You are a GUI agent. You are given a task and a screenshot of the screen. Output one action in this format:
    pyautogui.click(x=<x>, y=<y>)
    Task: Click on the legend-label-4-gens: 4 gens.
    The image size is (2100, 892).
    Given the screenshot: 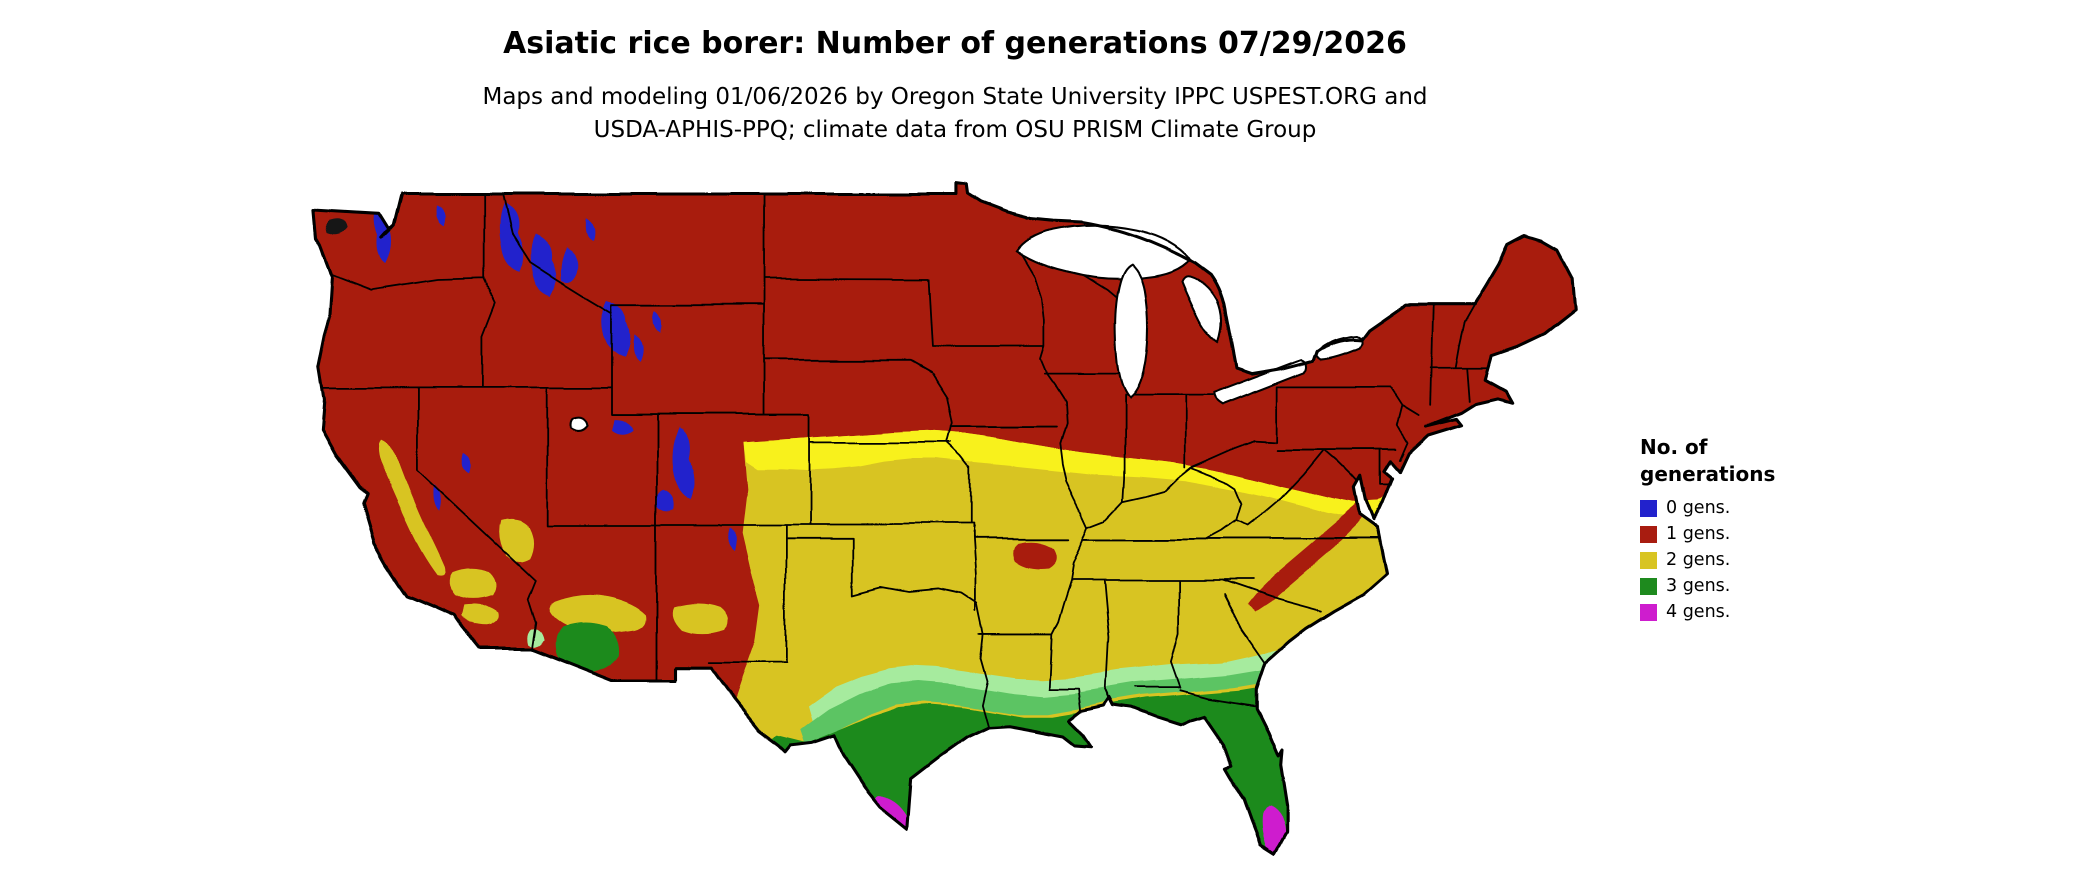 What is the action you would take?
    pyautogui.click(x=1698, y=612)
    